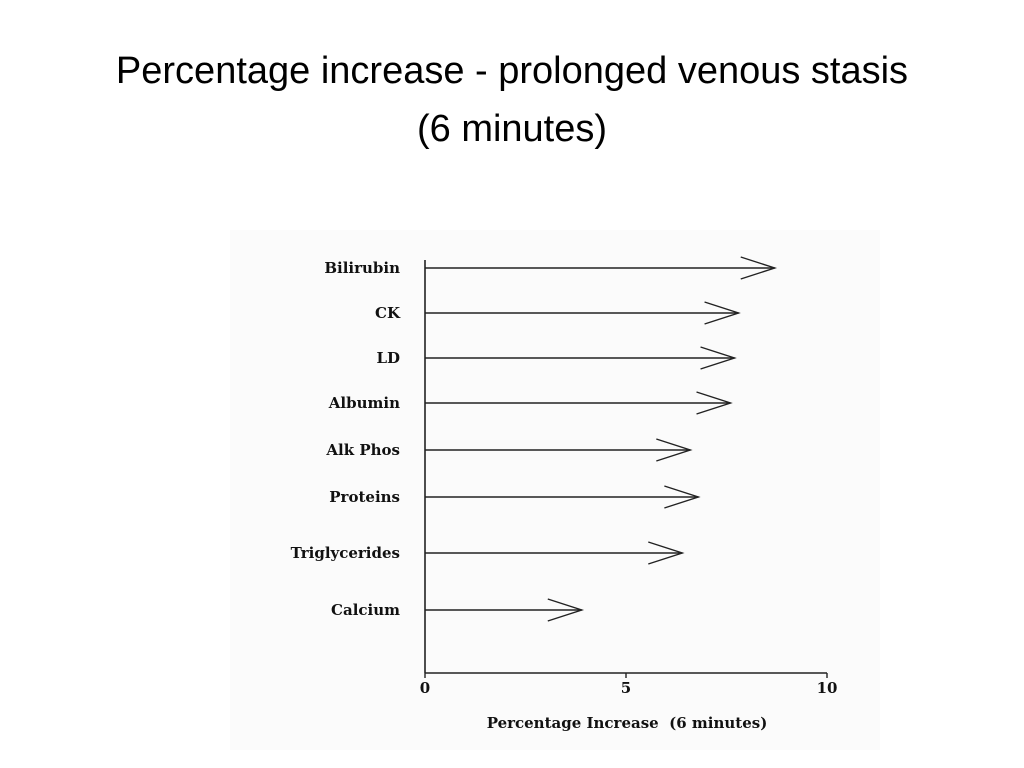 The height and width of the screenshot is (768, 1024). What do you see at coordinates (563, 497) in the screenshot?
I see `arrow-proteins` at bounding box center [563, 497].